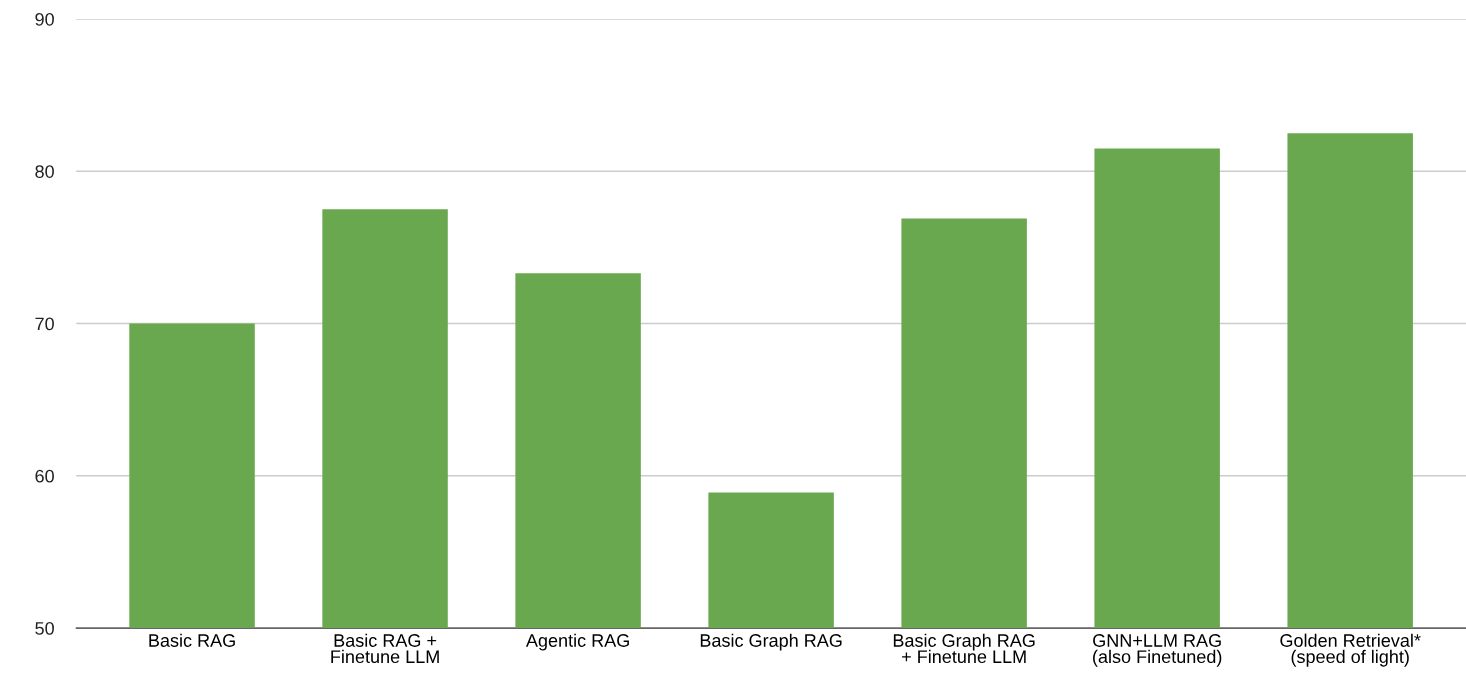 The width and height of the screenshot is (1466, 679). What do you see at coordinates (44, 628) in the screenshot?
I see `y-tick-label: 50` at bounding box center [44, 628].